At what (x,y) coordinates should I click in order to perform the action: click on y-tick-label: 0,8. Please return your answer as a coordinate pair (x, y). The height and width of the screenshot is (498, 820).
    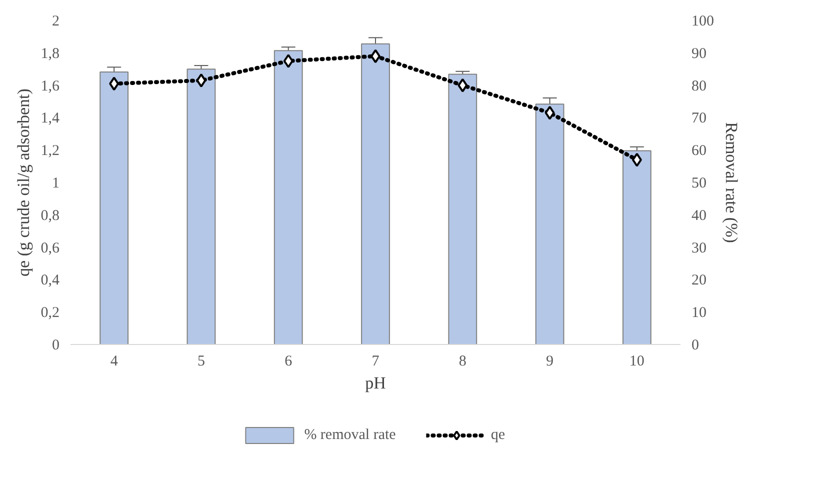
    Looking at the image, I should click on (50, 216).